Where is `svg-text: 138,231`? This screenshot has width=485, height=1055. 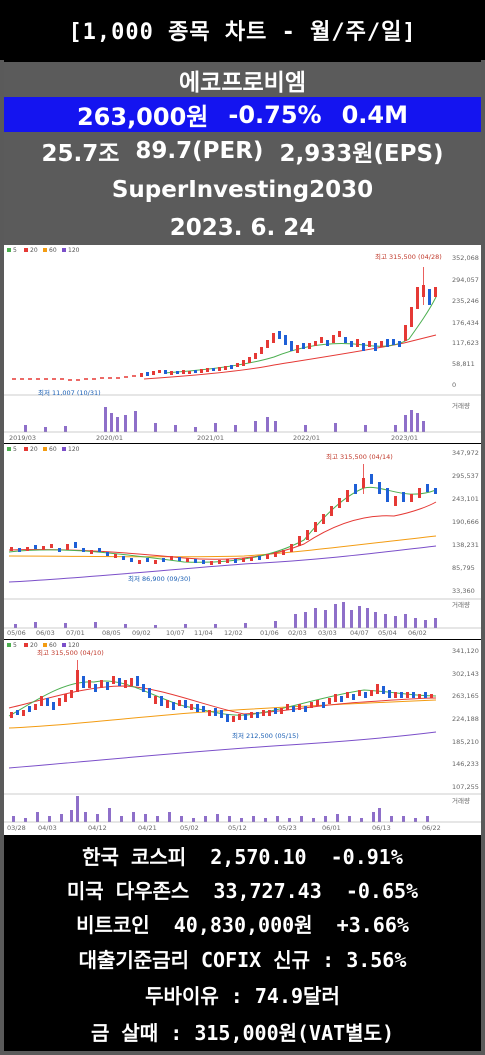 svg-text: 138,231 is located at coordinates (465, 545).